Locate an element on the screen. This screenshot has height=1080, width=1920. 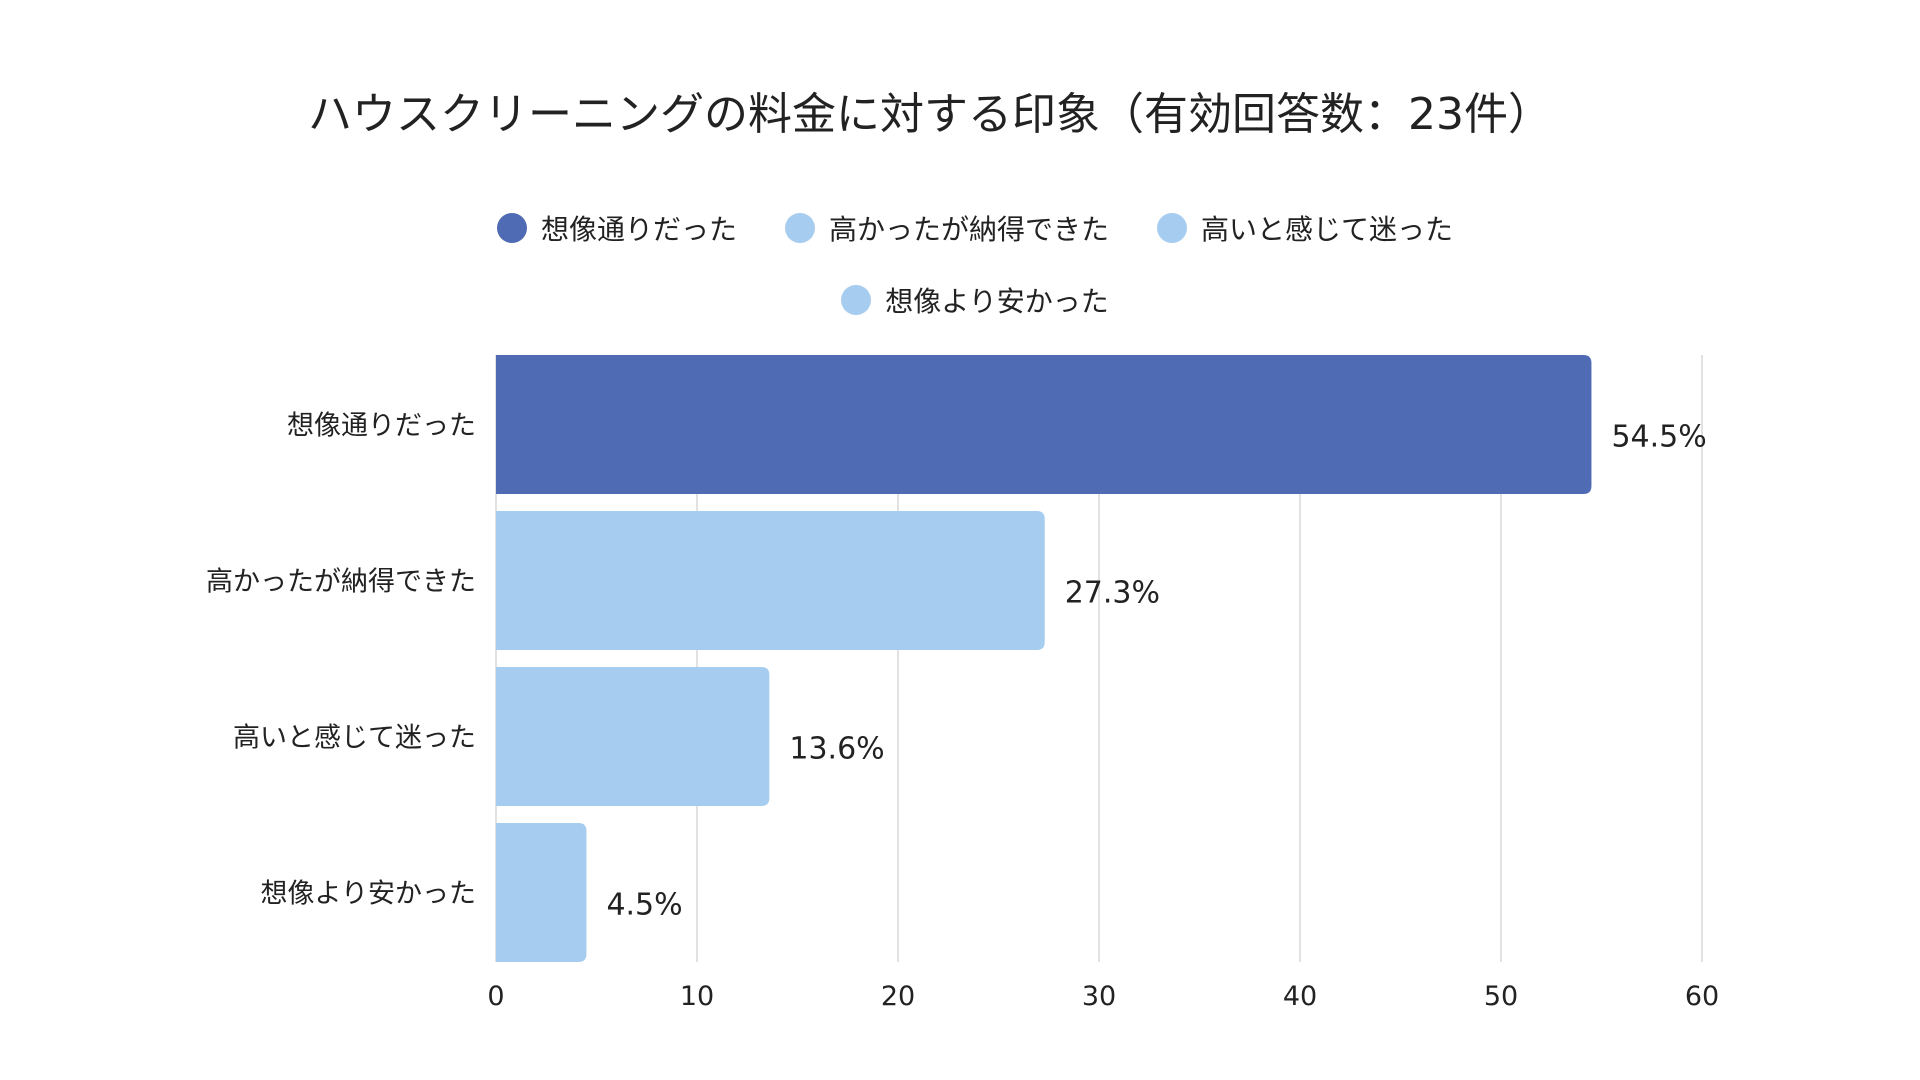
data-label: 27.3% is located at coordinates (1112, 593).